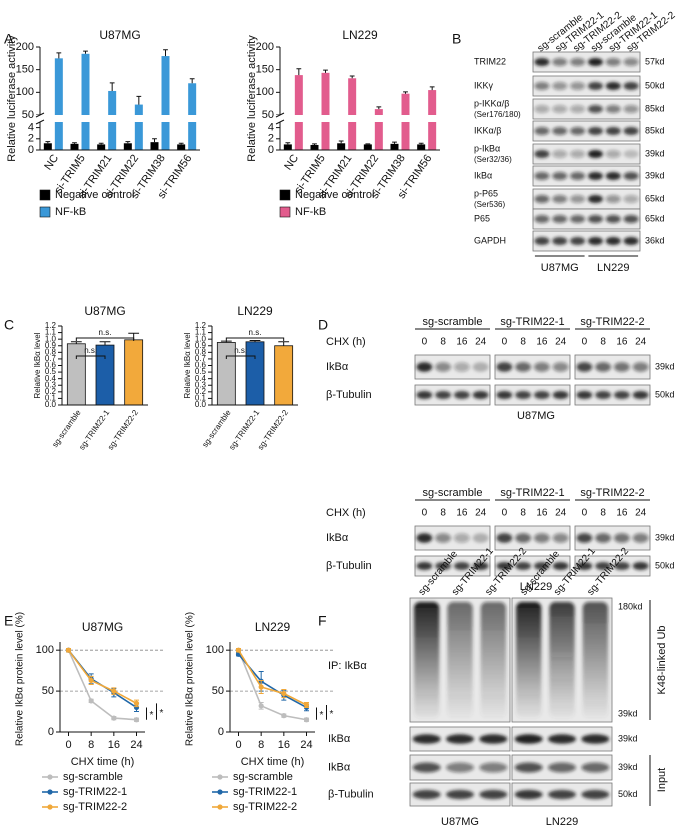 The width and height of the screenshot is (685, 830). I want to click on y-tick-label: 200, so click(25, 47).